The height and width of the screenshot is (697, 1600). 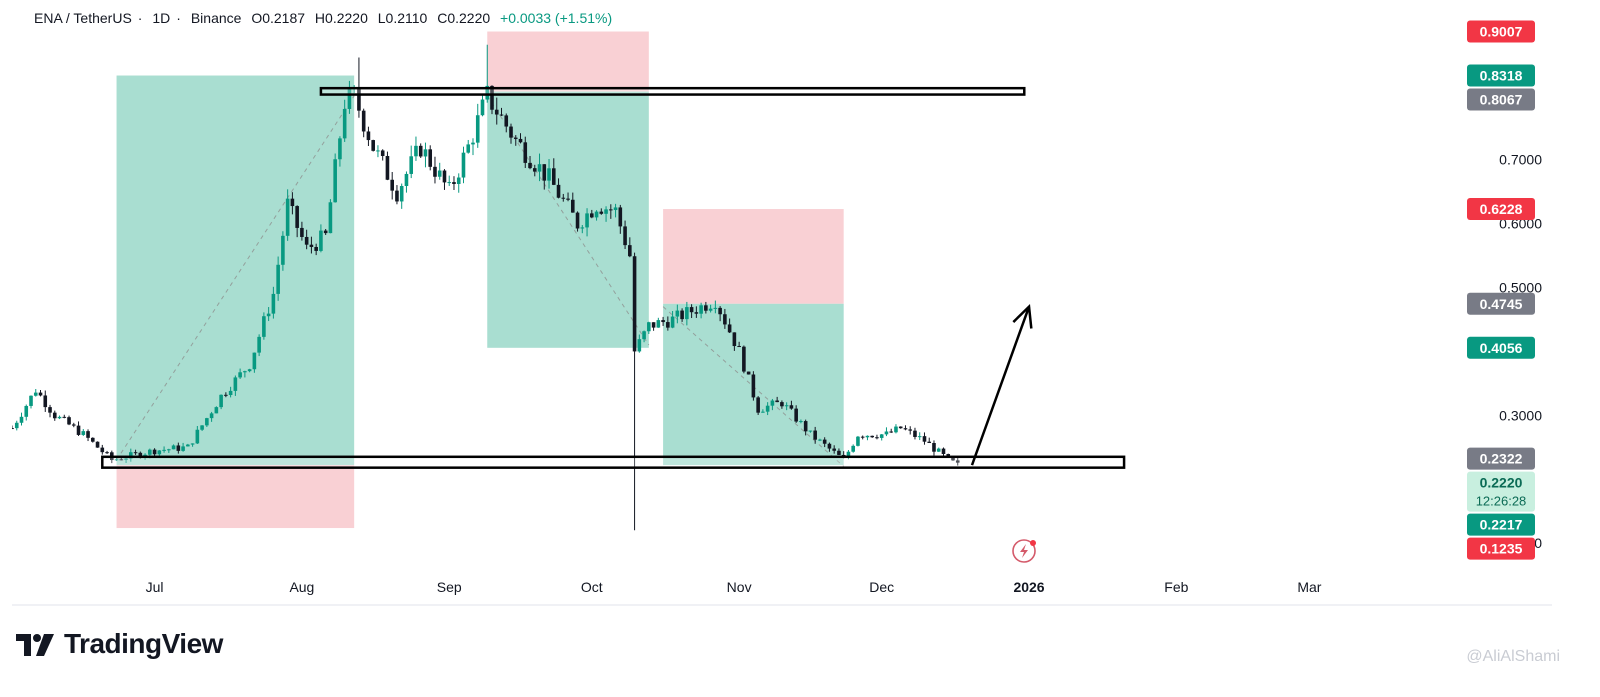 What do you see at coordinates (1022, 316) in the screenshot?
I see `arrow-head` at bounding box center [1022, 316].